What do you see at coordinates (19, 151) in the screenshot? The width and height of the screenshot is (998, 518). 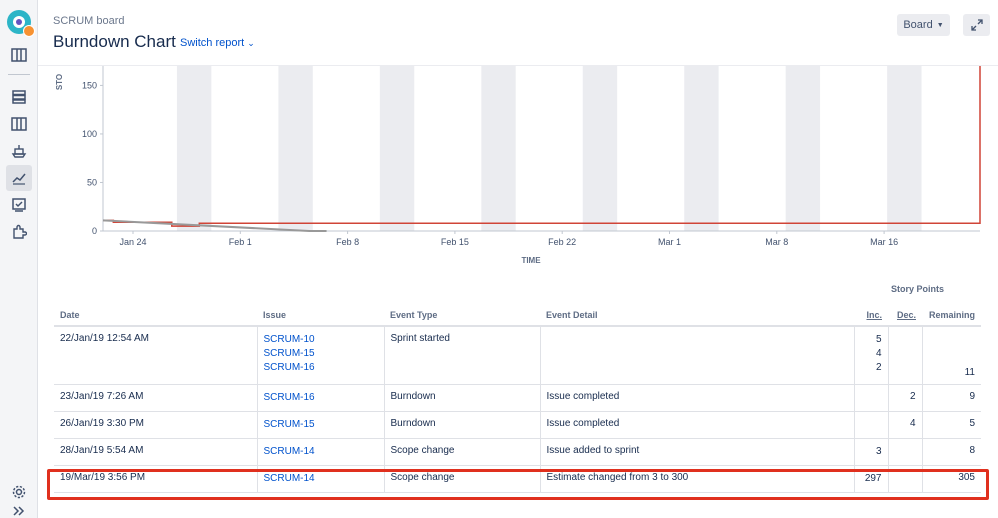 I see `releases-icon` at bounding box center [19, 151].